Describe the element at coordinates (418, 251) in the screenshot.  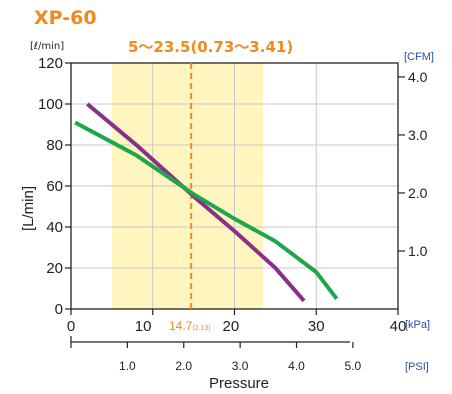
I see `y2-tick-label: 1.0` at that location.